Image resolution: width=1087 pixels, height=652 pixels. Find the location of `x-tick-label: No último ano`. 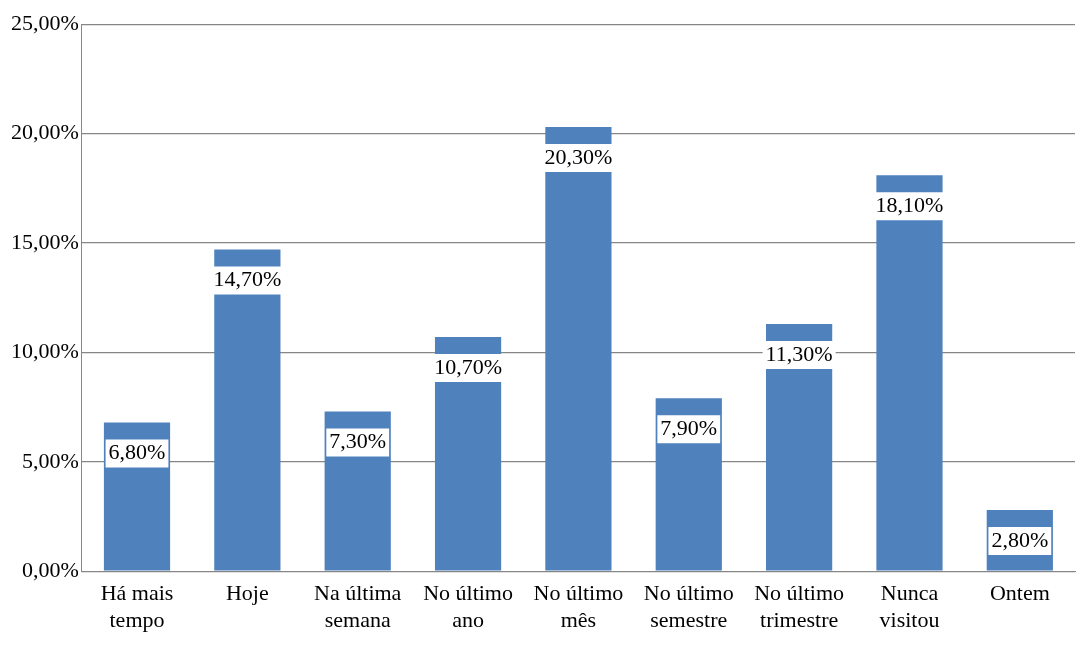

x-tick-label: No último ano is located at coordinates (468, 606).